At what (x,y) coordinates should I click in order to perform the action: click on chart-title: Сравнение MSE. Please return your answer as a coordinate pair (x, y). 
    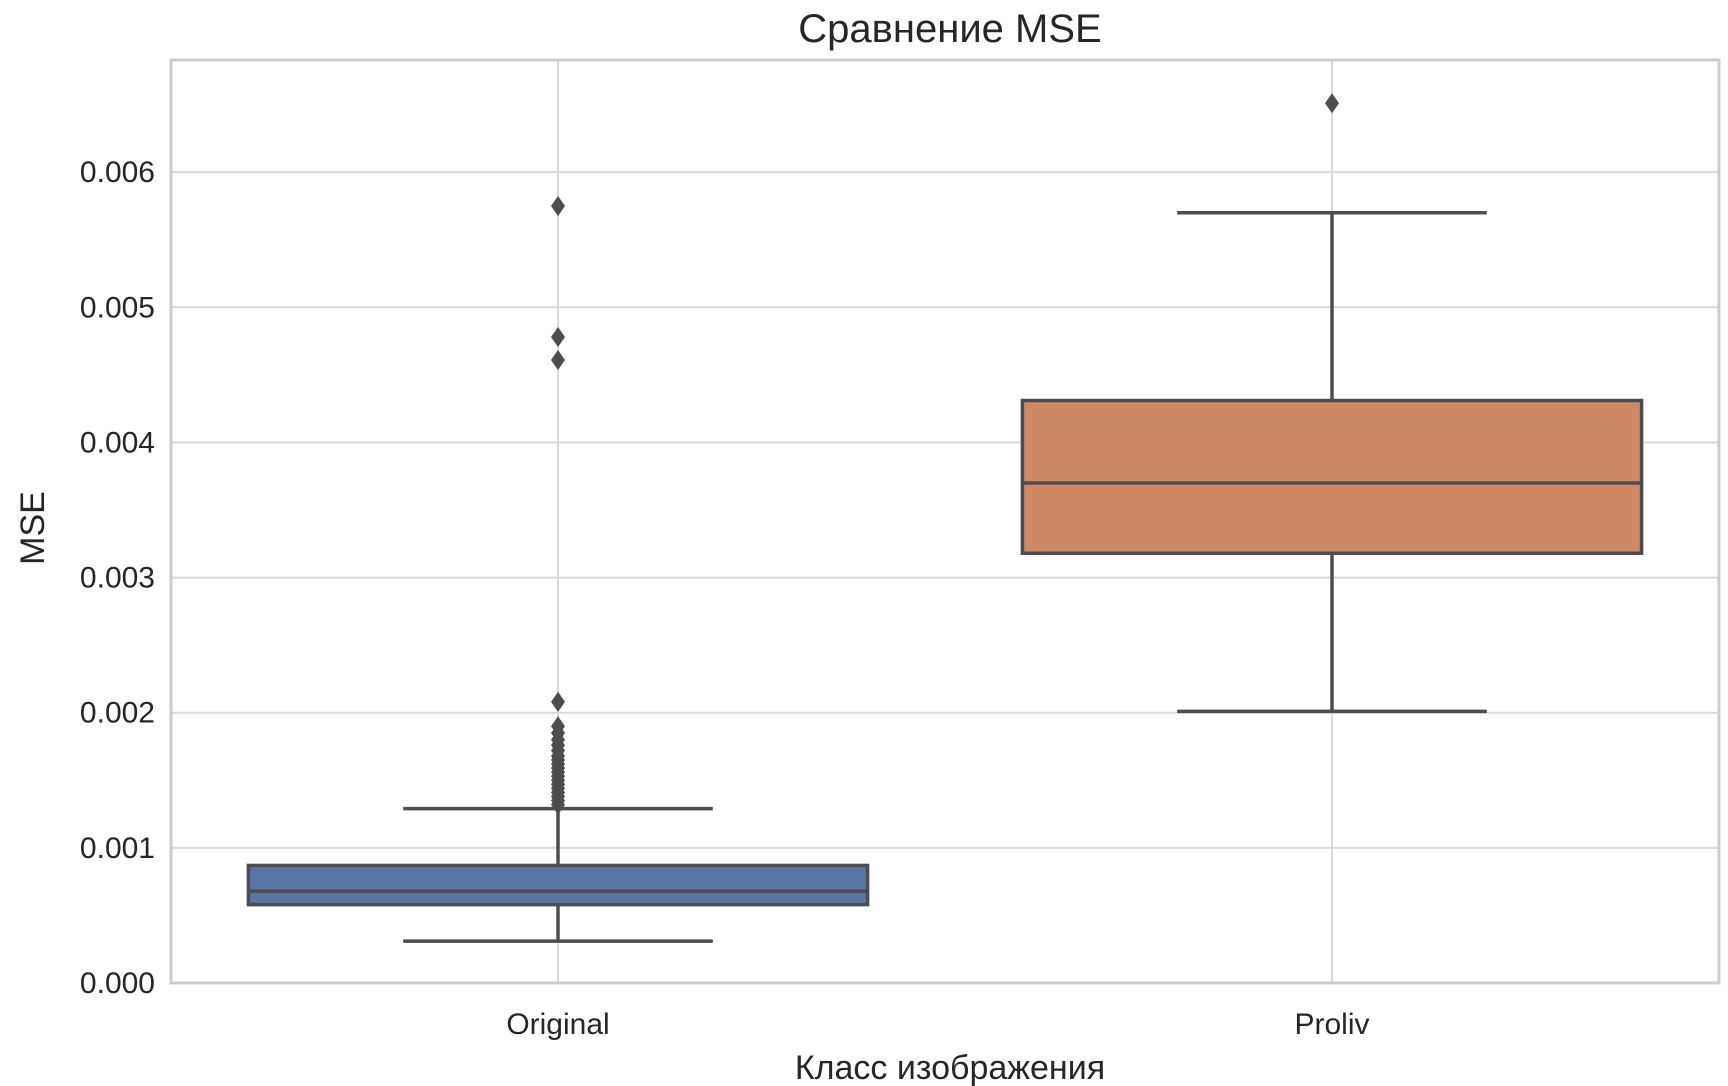
    Looking at the image, I should click on (949, 29).